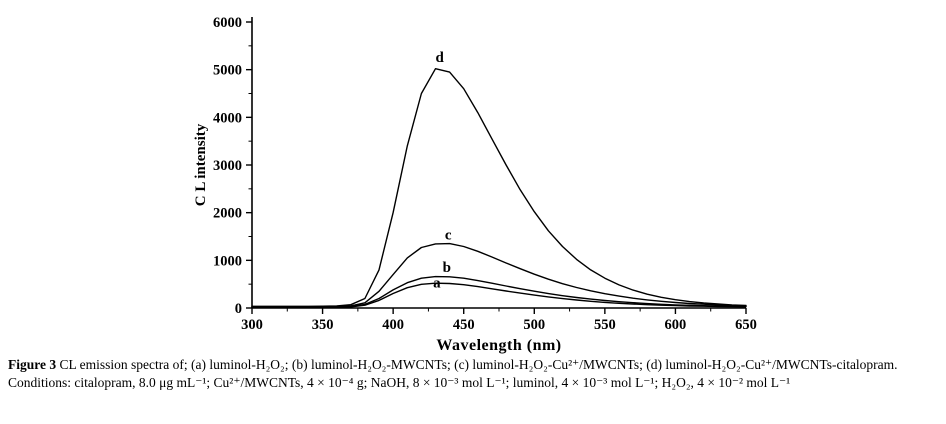 This screenshot has height=424, width=946. What do you see at coordinates (227, 261) in the screenshot?
I see `y-tick-label: 1000` at bounding box center [227, 261].